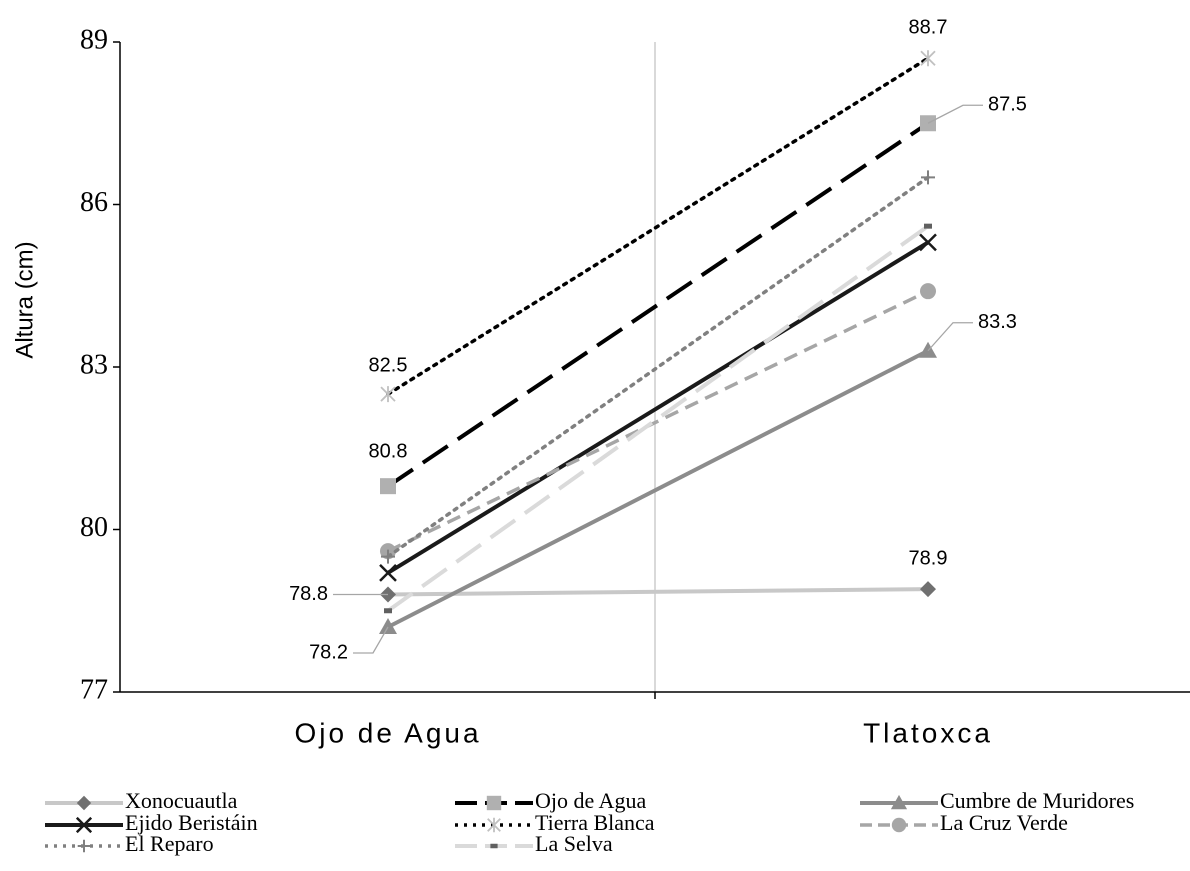 The image size is (1190, 871). I want to click on legend-label: Ejido Beristáin, so click(191, 822).